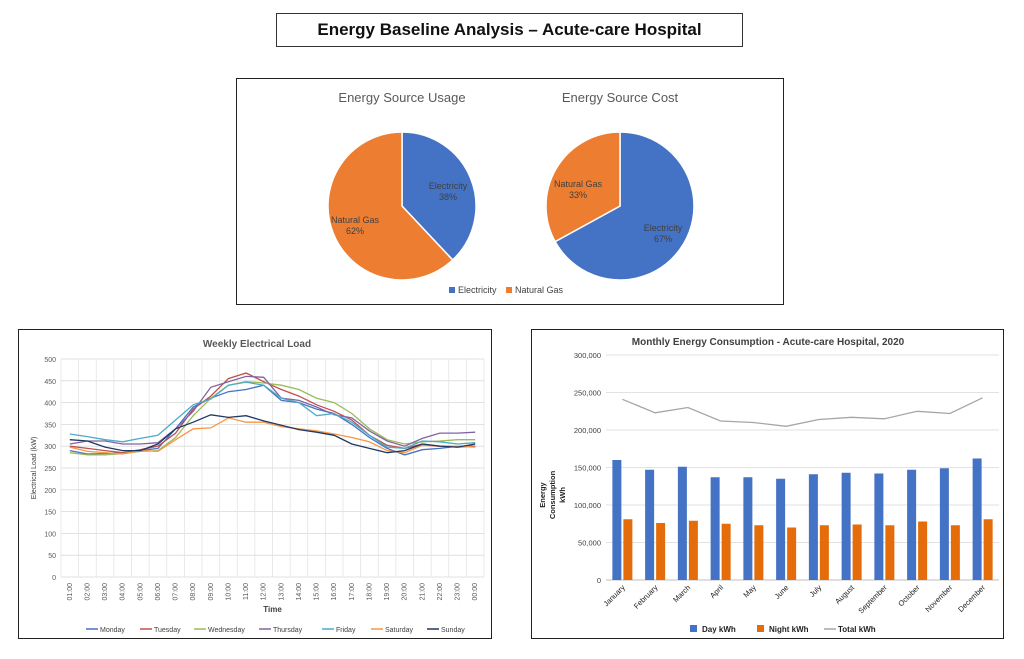 The width and height of the screenshot is (1024, 659). What do you see at coordinates (475, 592) in the screenshot?
I see `x-tick-label: 00:00` at bounding box center [475, 592].